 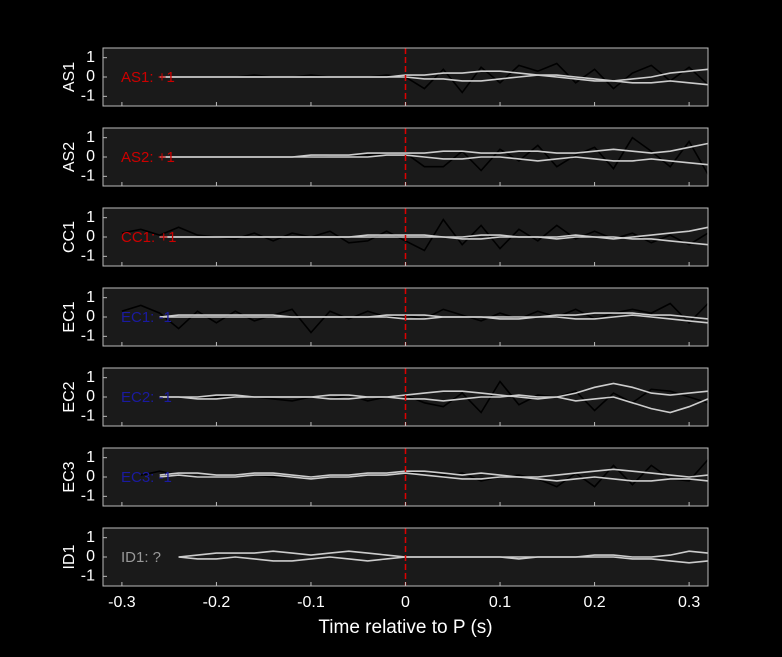 I want to click on y-axis-label: AS1, so click(x=69, y=77).